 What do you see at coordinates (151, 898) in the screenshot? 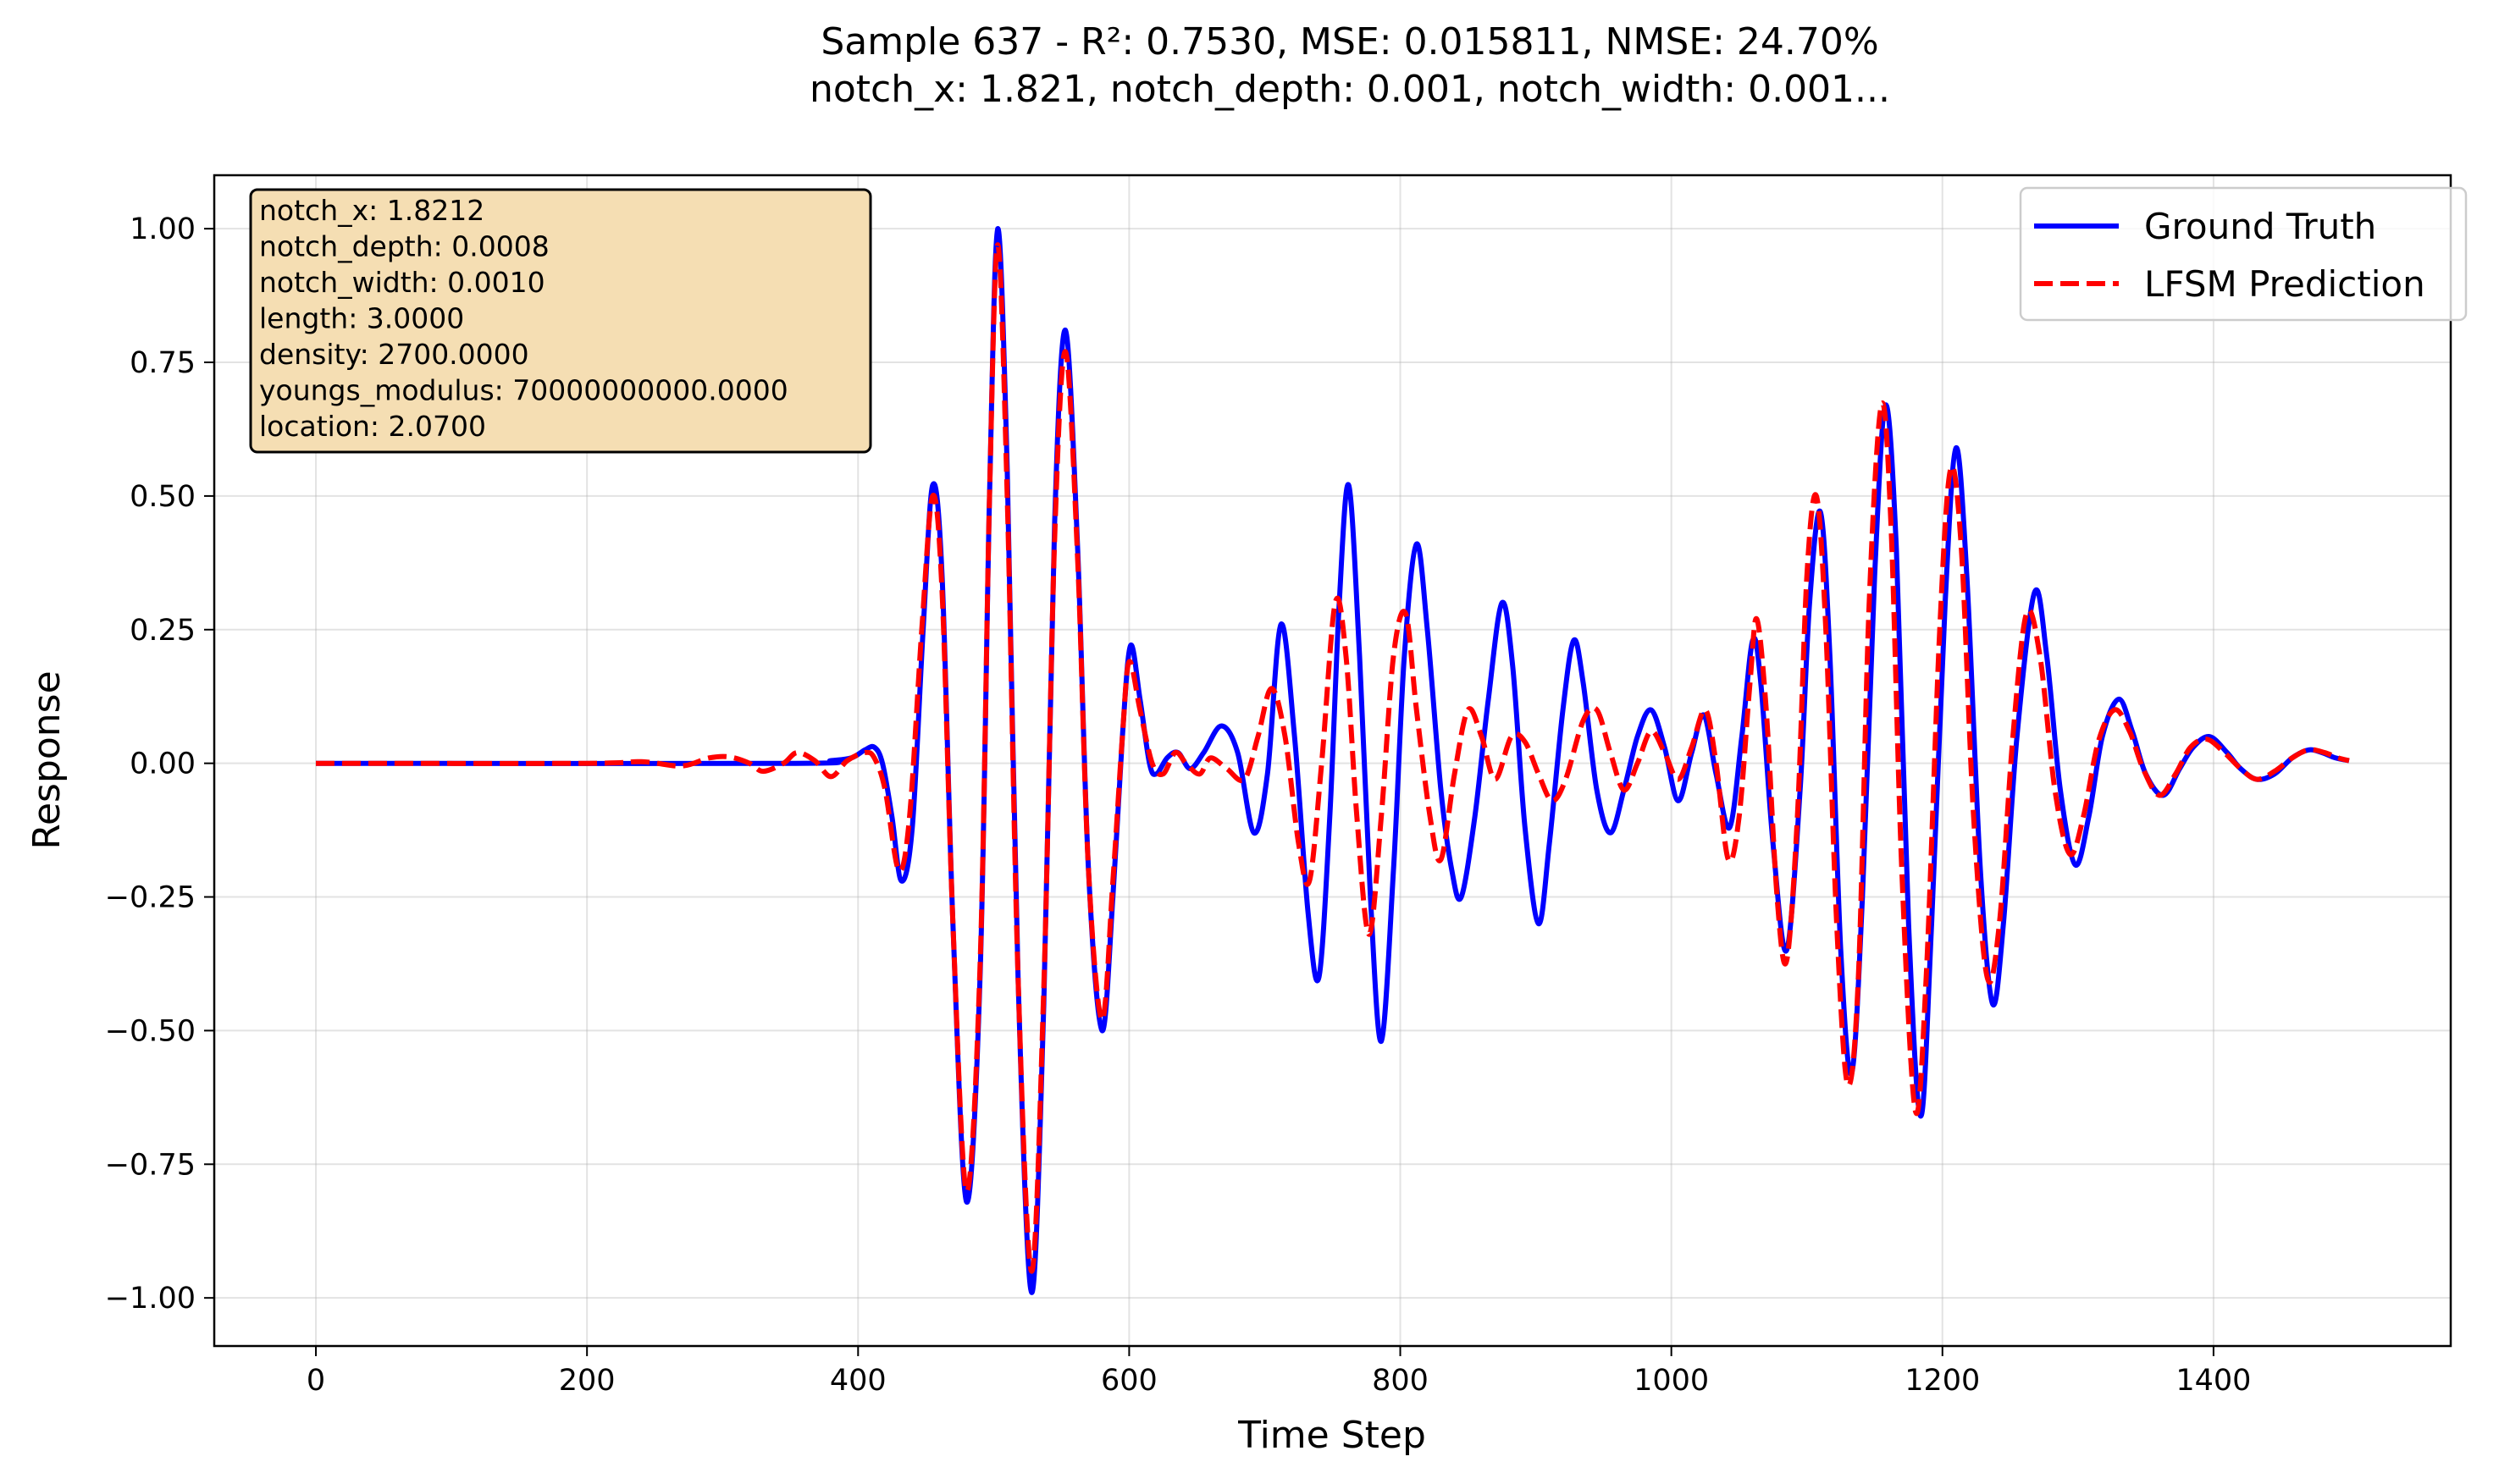
I see `y-tick-label: −0.25` at bounding box center [151, 898].